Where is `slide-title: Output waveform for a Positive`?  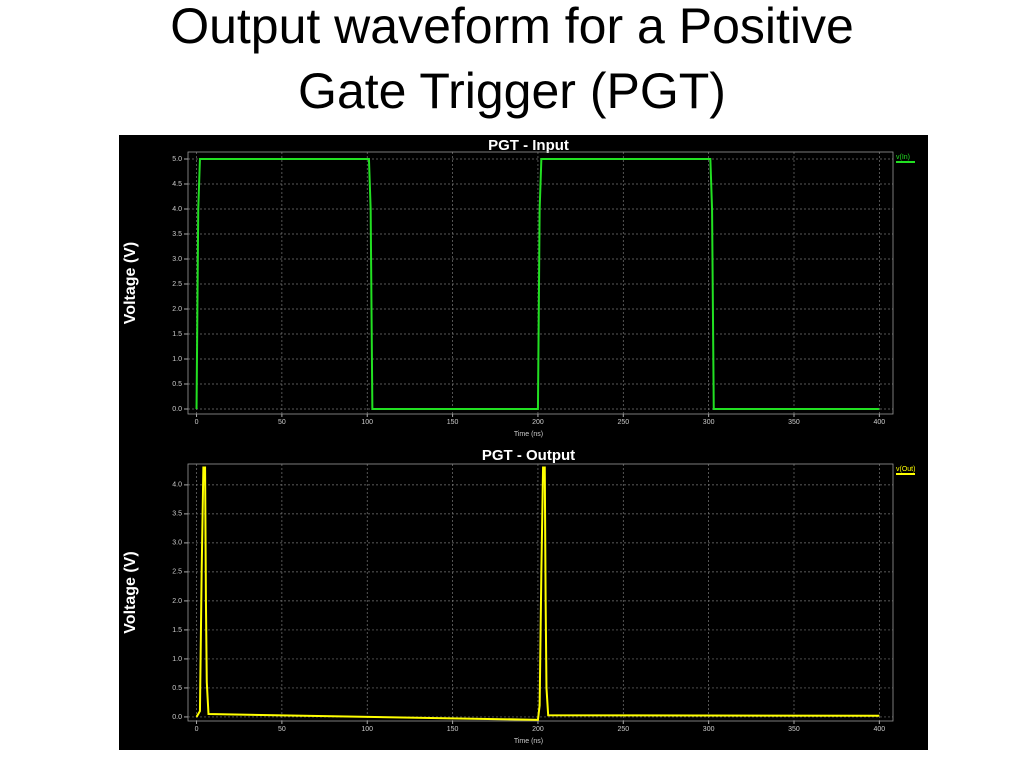
slide-title: Output waveform for a Positive is located at coordinates (512, 27).